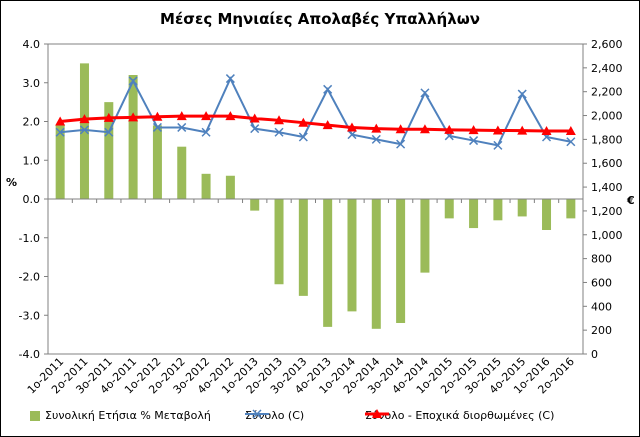 The width and height of the screenshot is (640, 437). I want to click on y-left-tick-label: -2.0, so click(29, 277).